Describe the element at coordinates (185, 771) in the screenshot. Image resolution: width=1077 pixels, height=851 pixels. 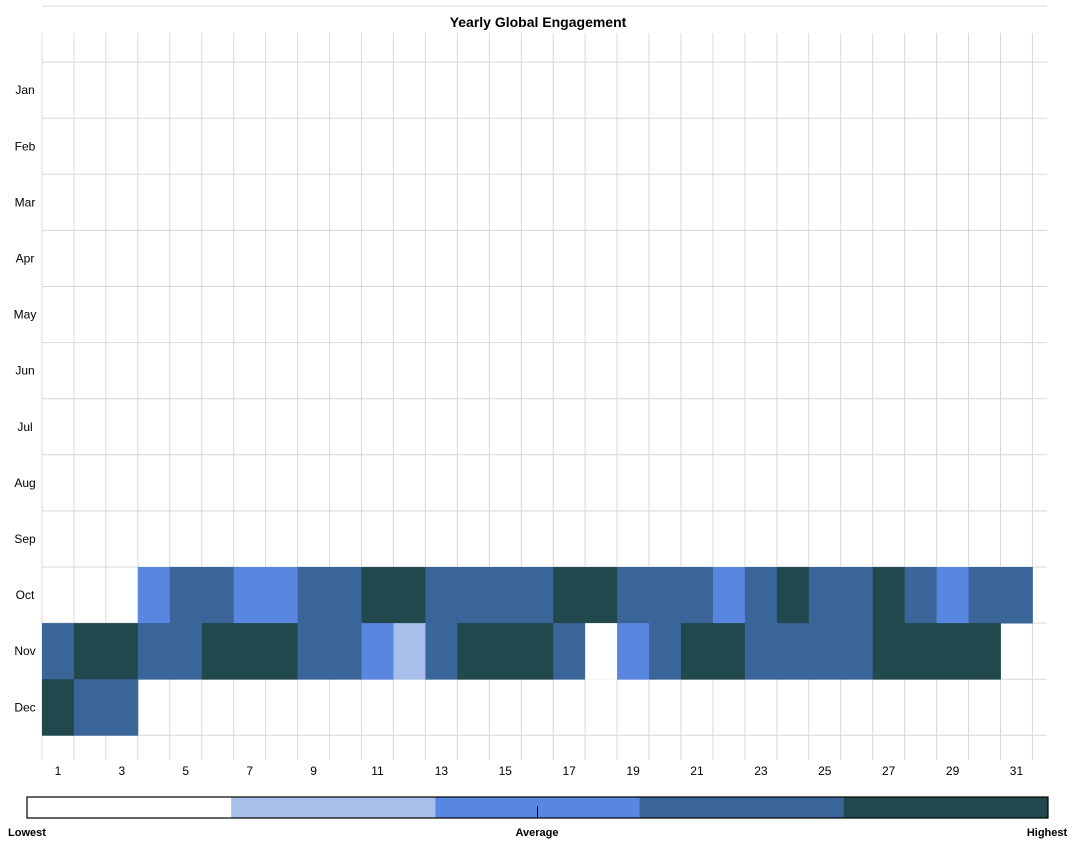
I see `x-tick-label: 5` at that location.